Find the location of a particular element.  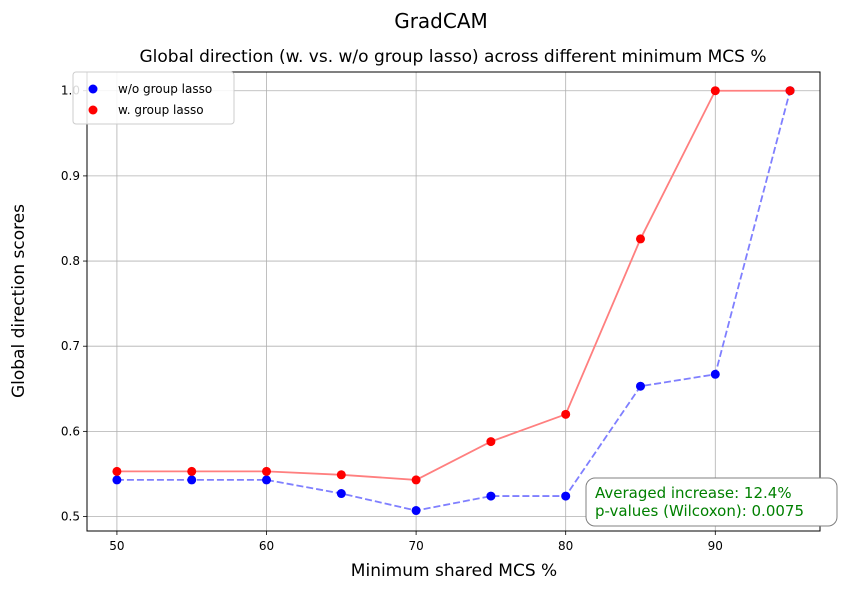

legend-frame is located at coordinates (153, 98).